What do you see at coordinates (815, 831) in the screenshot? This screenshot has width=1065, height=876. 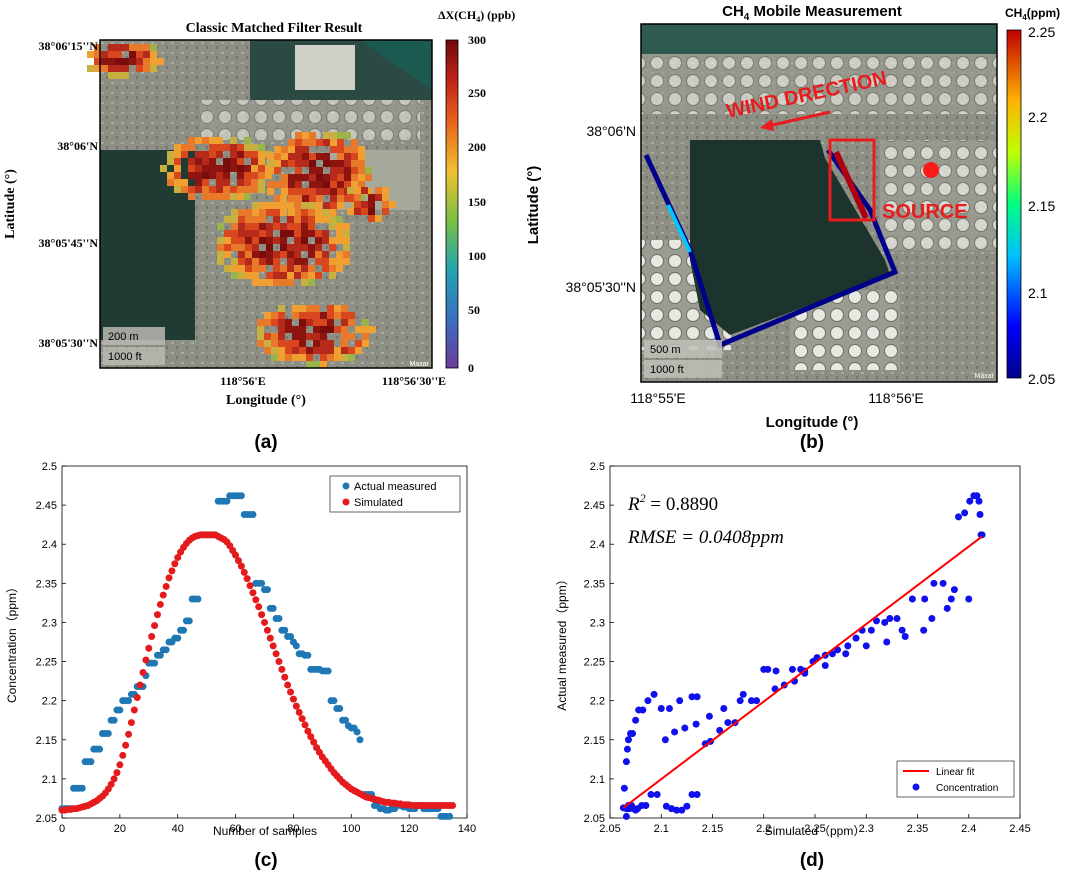 I see `xlabel-d: Simulated（ppm）` at bounding box center [815, 831].